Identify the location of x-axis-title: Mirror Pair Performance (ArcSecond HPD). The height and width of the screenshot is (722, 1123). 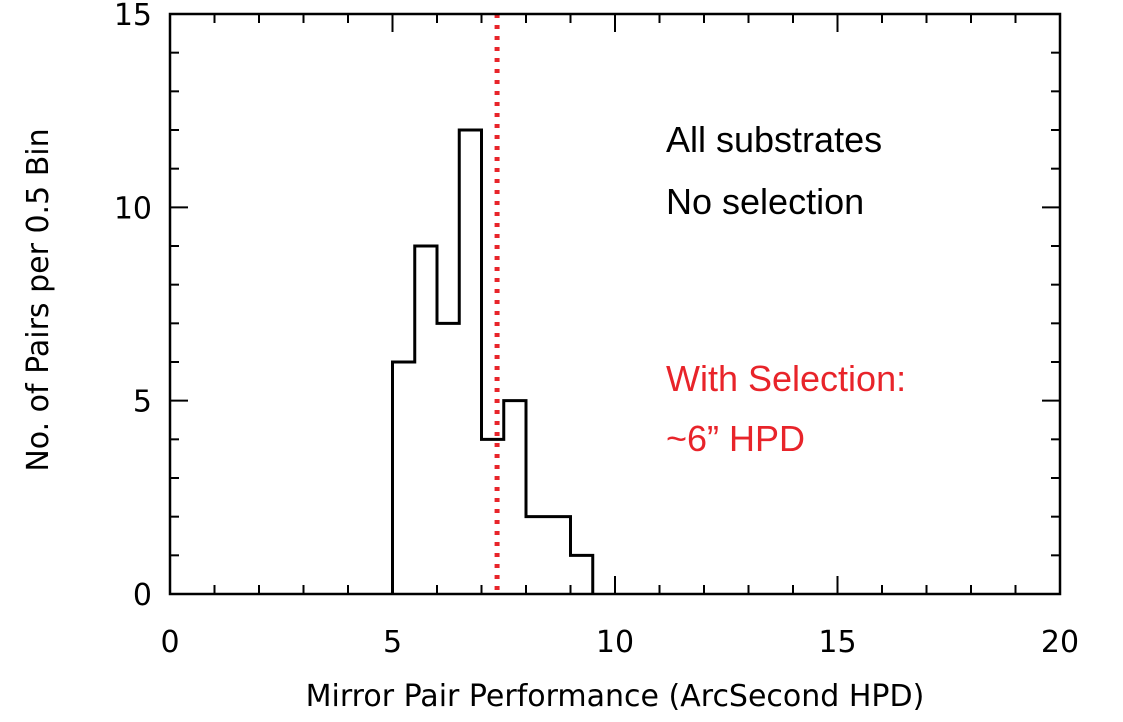
(615, 696).